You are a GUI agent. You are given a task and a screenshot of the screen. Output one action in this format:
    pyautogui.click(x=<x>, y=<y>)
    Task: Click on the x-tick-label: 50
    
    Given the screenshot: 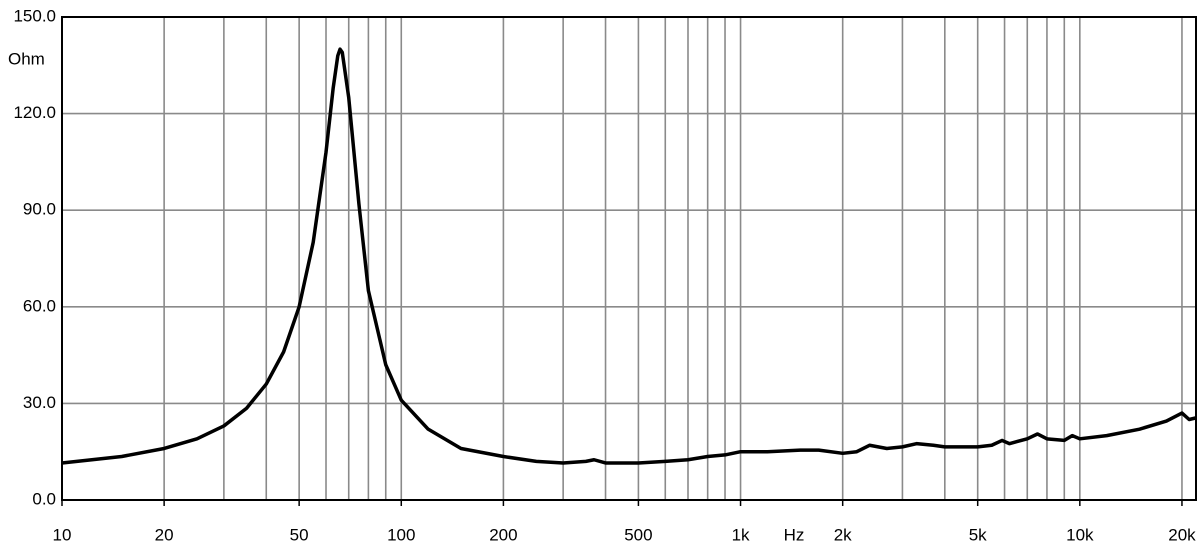 What is the action you would take?
    pyautogui.click(x=299, y=534)
    